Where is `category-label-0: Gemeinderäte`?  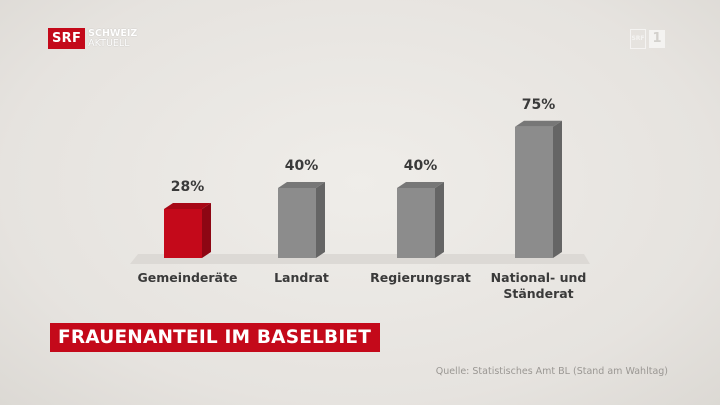 category-label-0: Gemeinderäte is located at coordinates (188, 277).